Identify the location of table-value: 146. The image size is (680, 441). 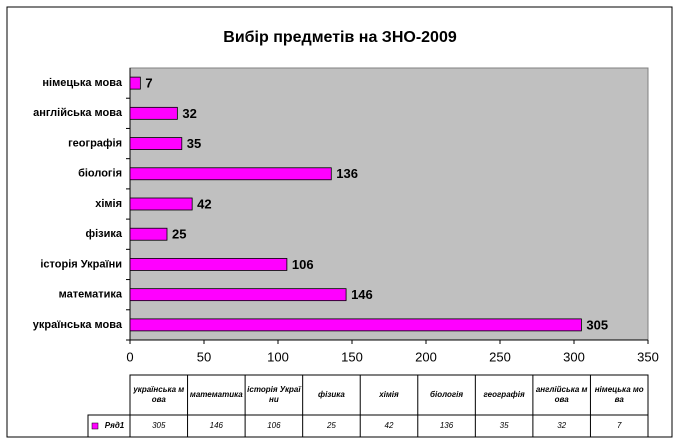
(216, 425).